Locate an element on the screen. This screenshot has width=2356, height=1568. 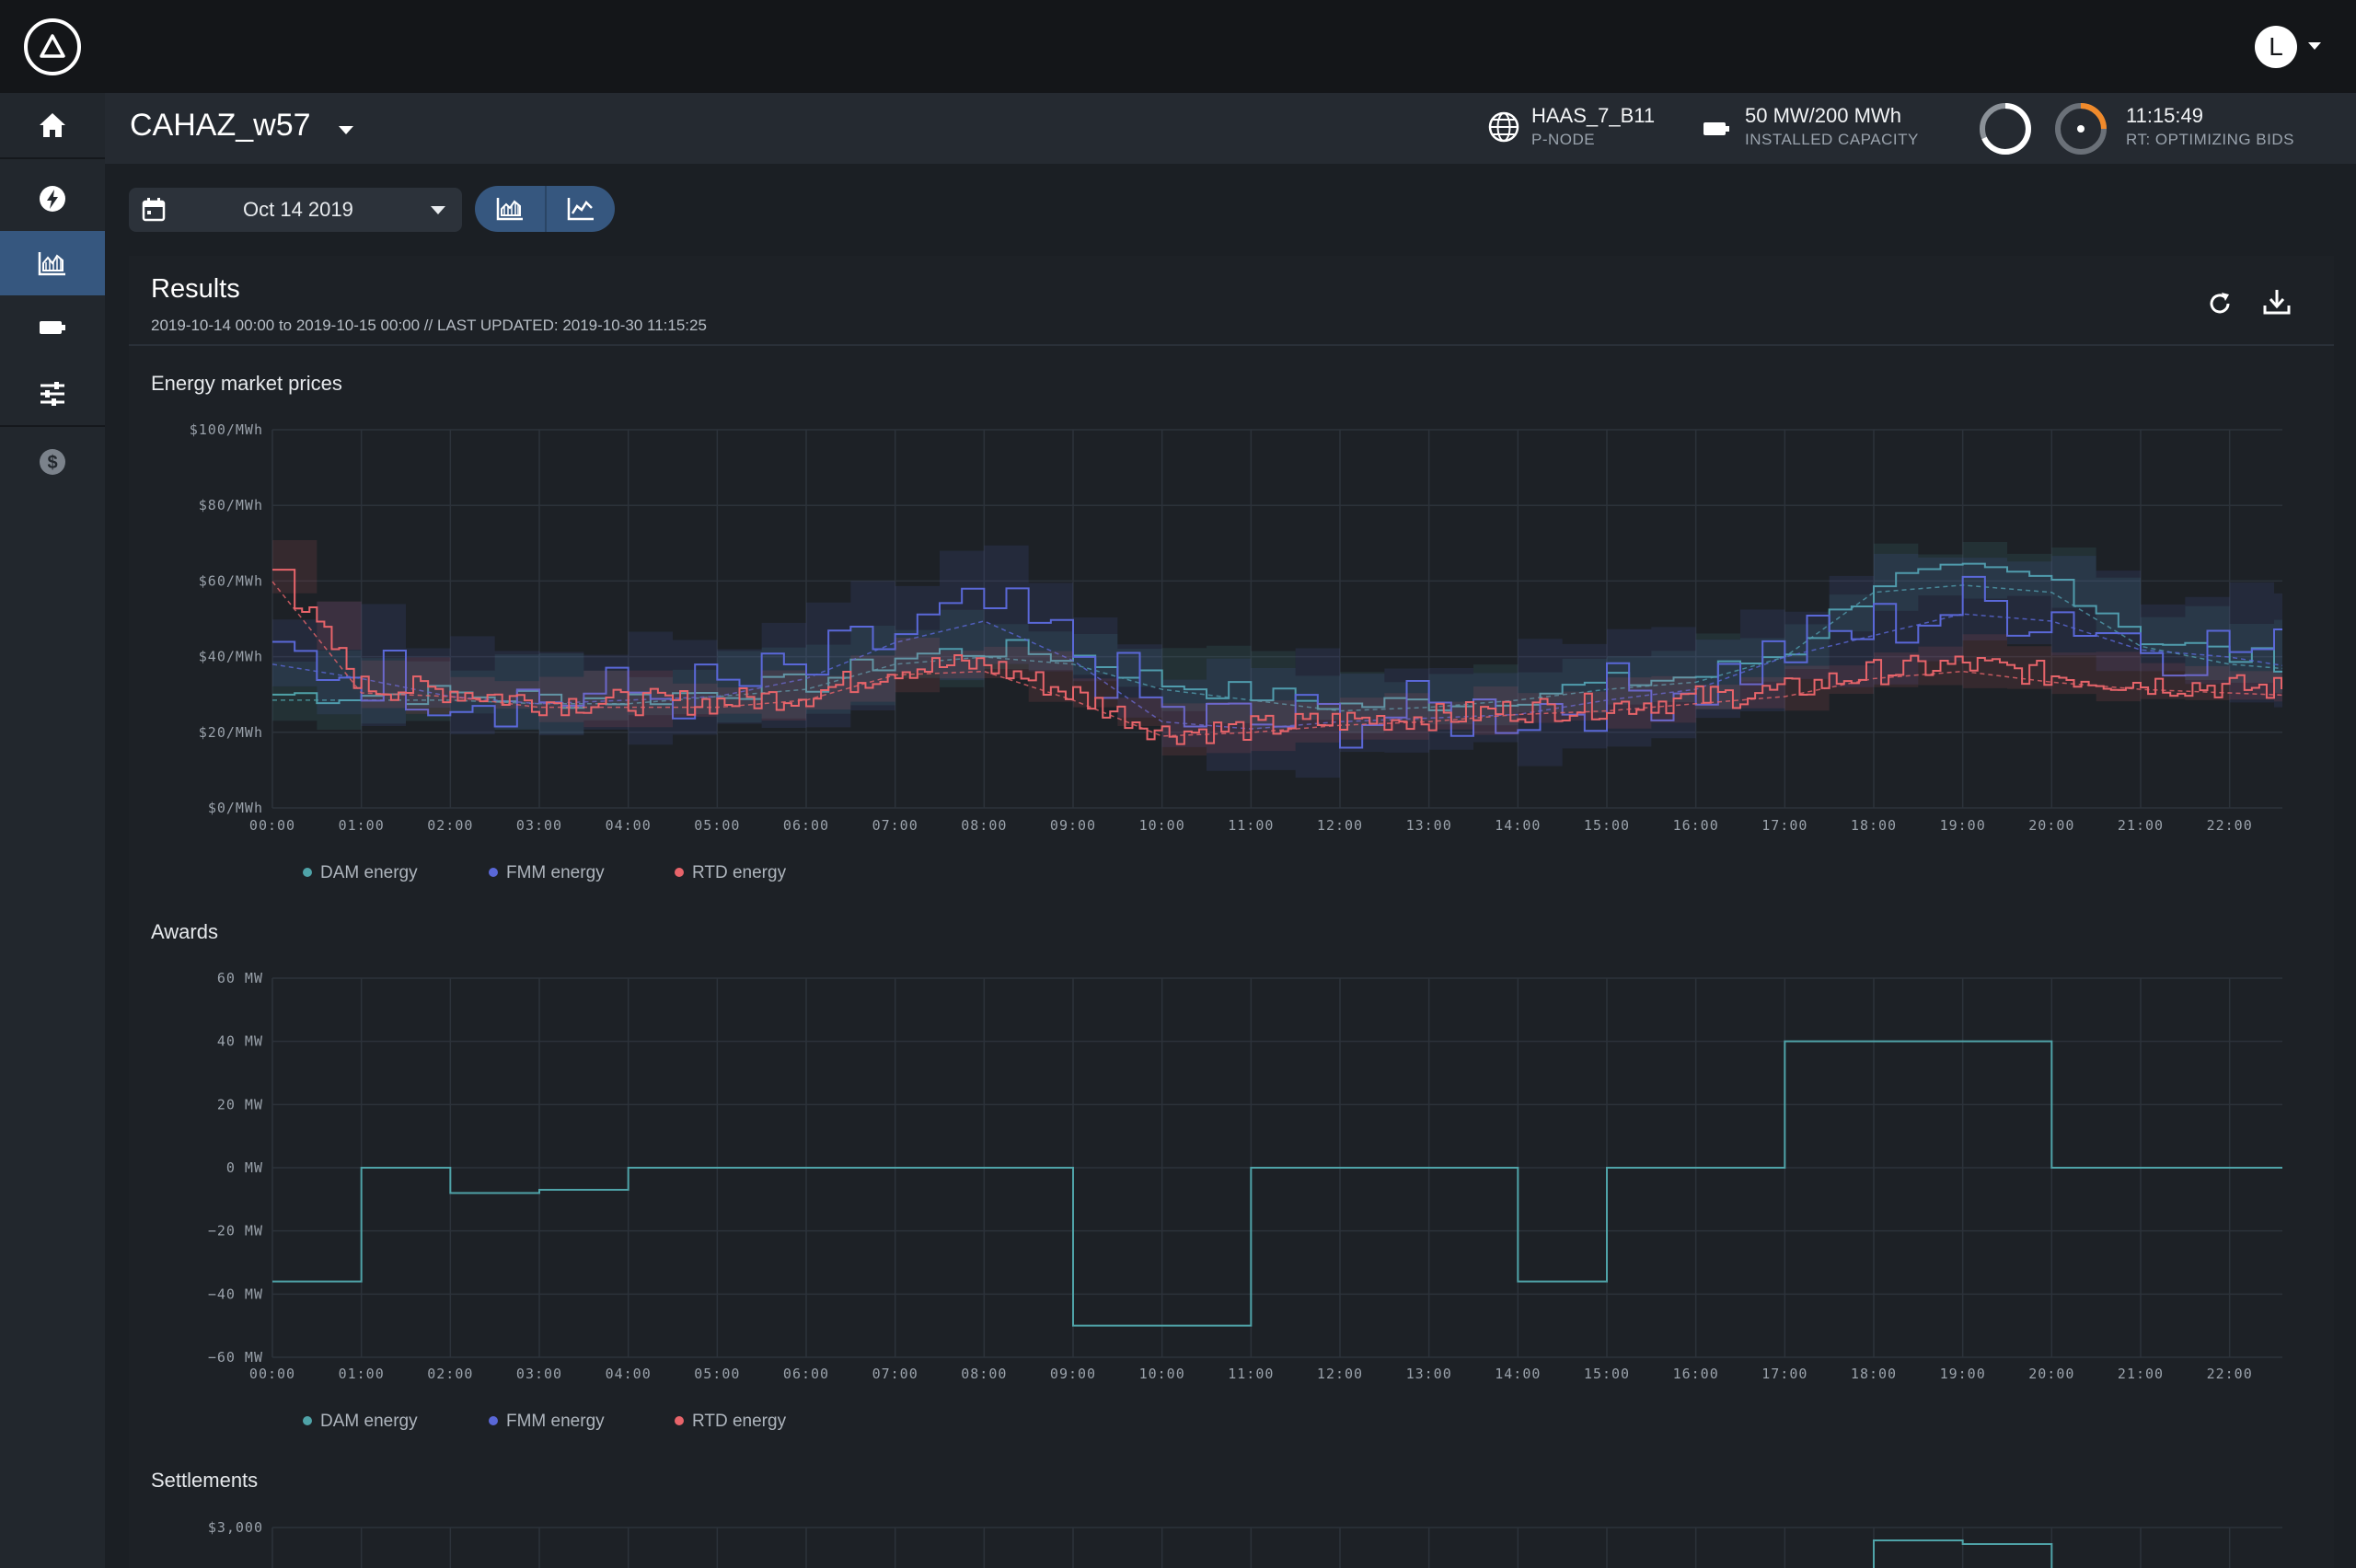
y-tick-label: 20 MW is located at coordinates (240, 1104).